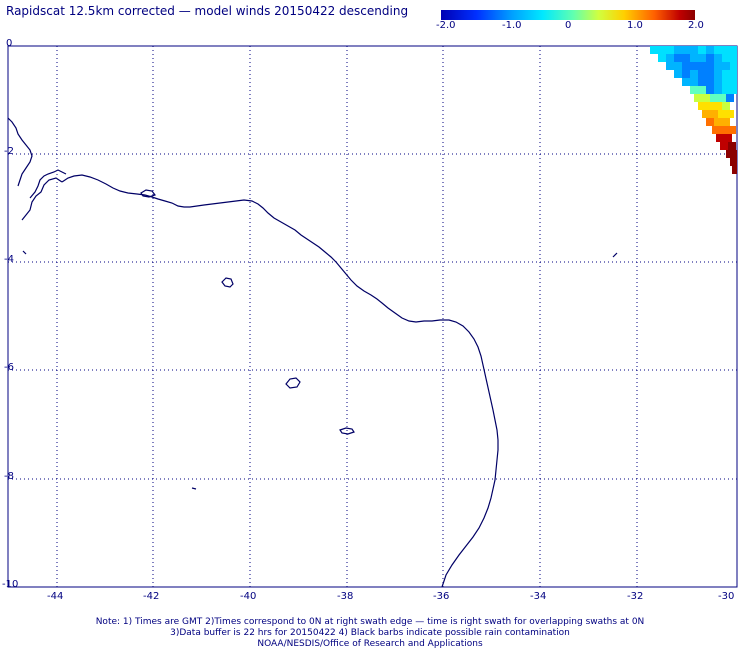 Image resolution: width=740 pixels, height=650 pixels. Describe the element at coordinates (9, 476) in the screenshot. I see `lat-tick-label: -8` at that location.